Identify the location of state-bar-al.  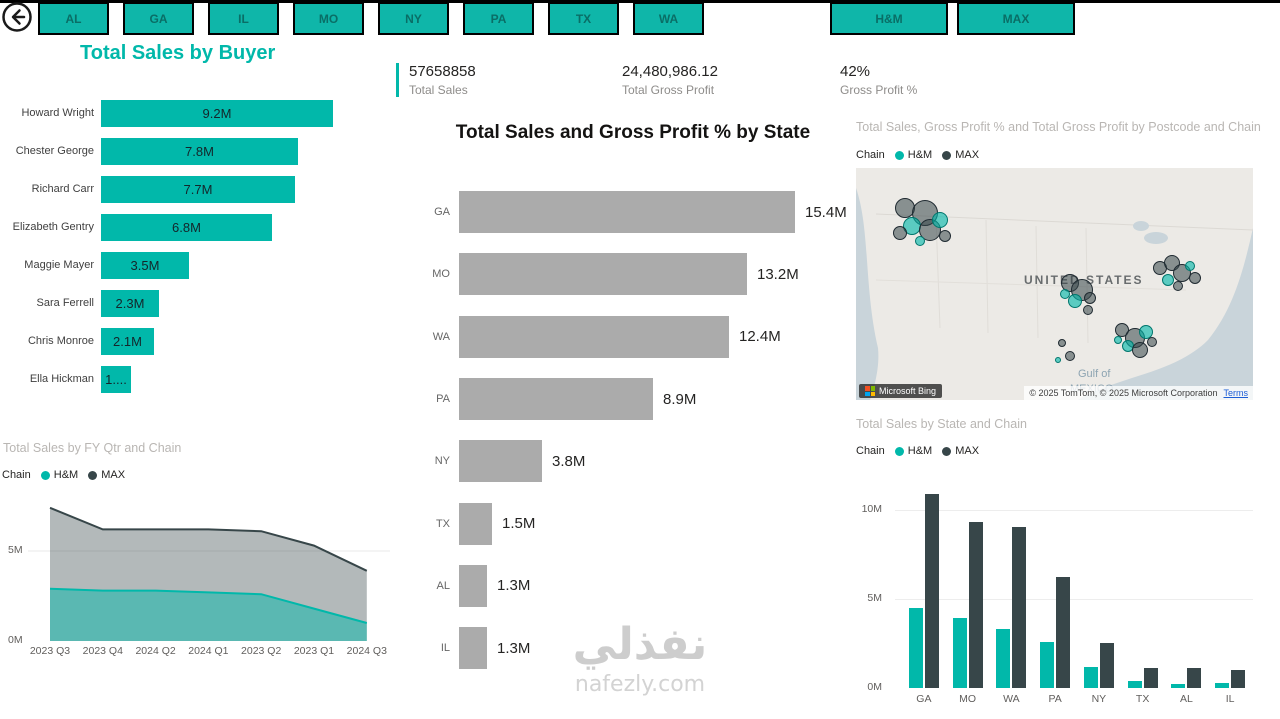
(473, 585).